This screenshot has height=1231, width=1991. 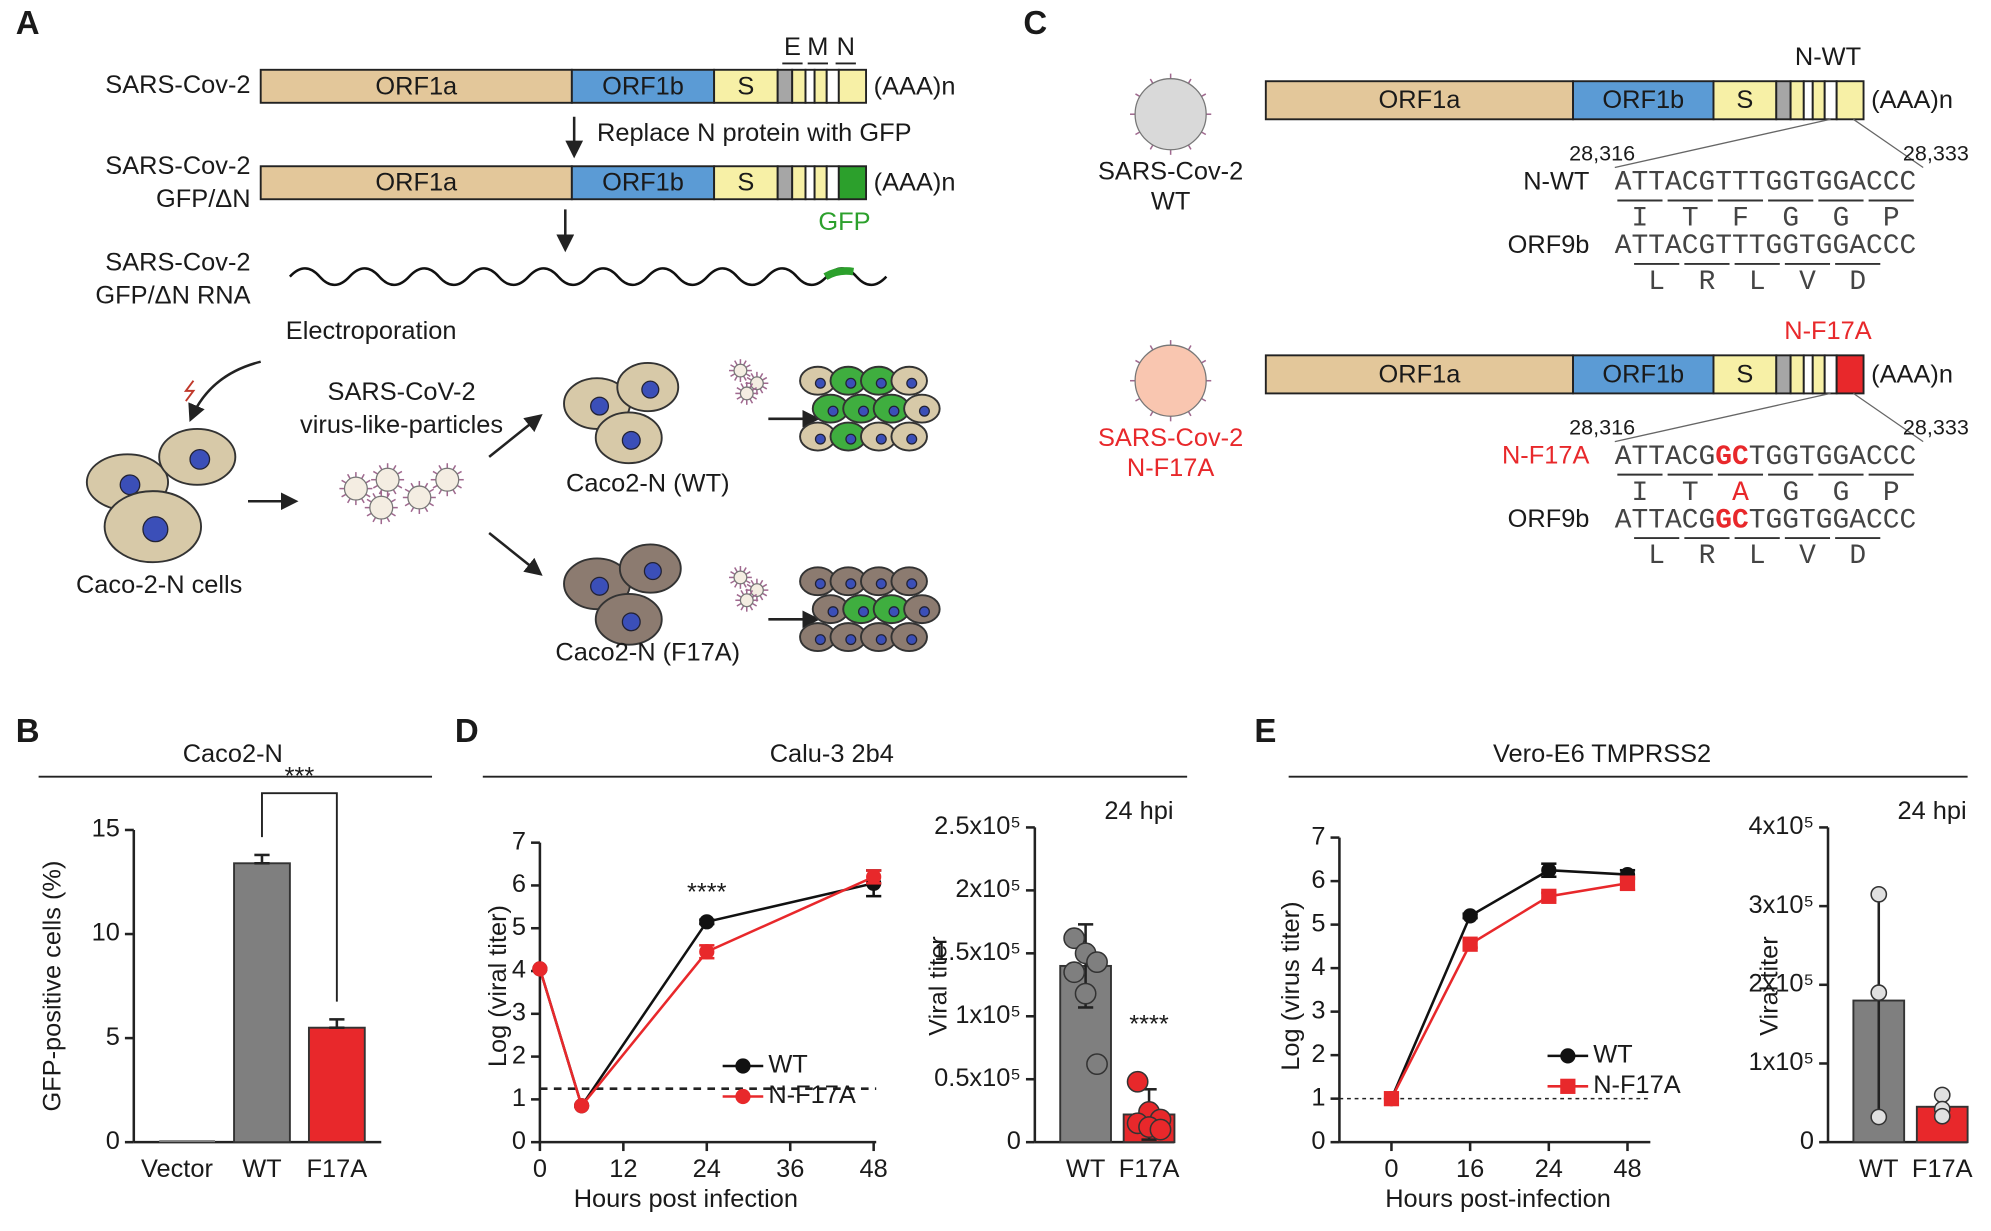 What do you see at coordinates (519, 1013) in the screenshot?
I see `y-tick-label: 3` at bounding box center [519, 1013].